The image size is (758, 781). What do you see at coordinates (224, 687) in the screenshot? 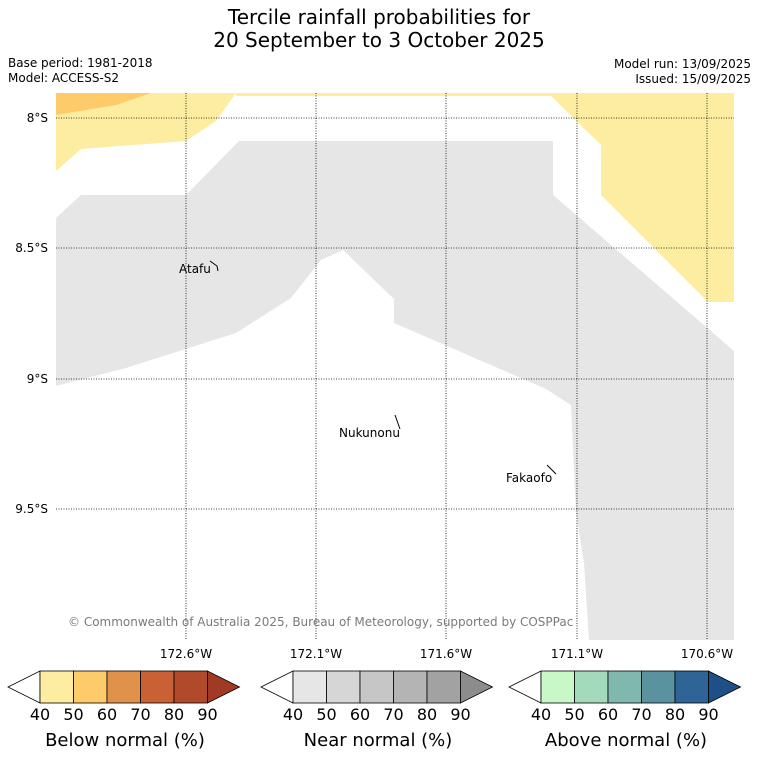
I see `colorbar-below-high-extend` at bounding box center [224, 687].